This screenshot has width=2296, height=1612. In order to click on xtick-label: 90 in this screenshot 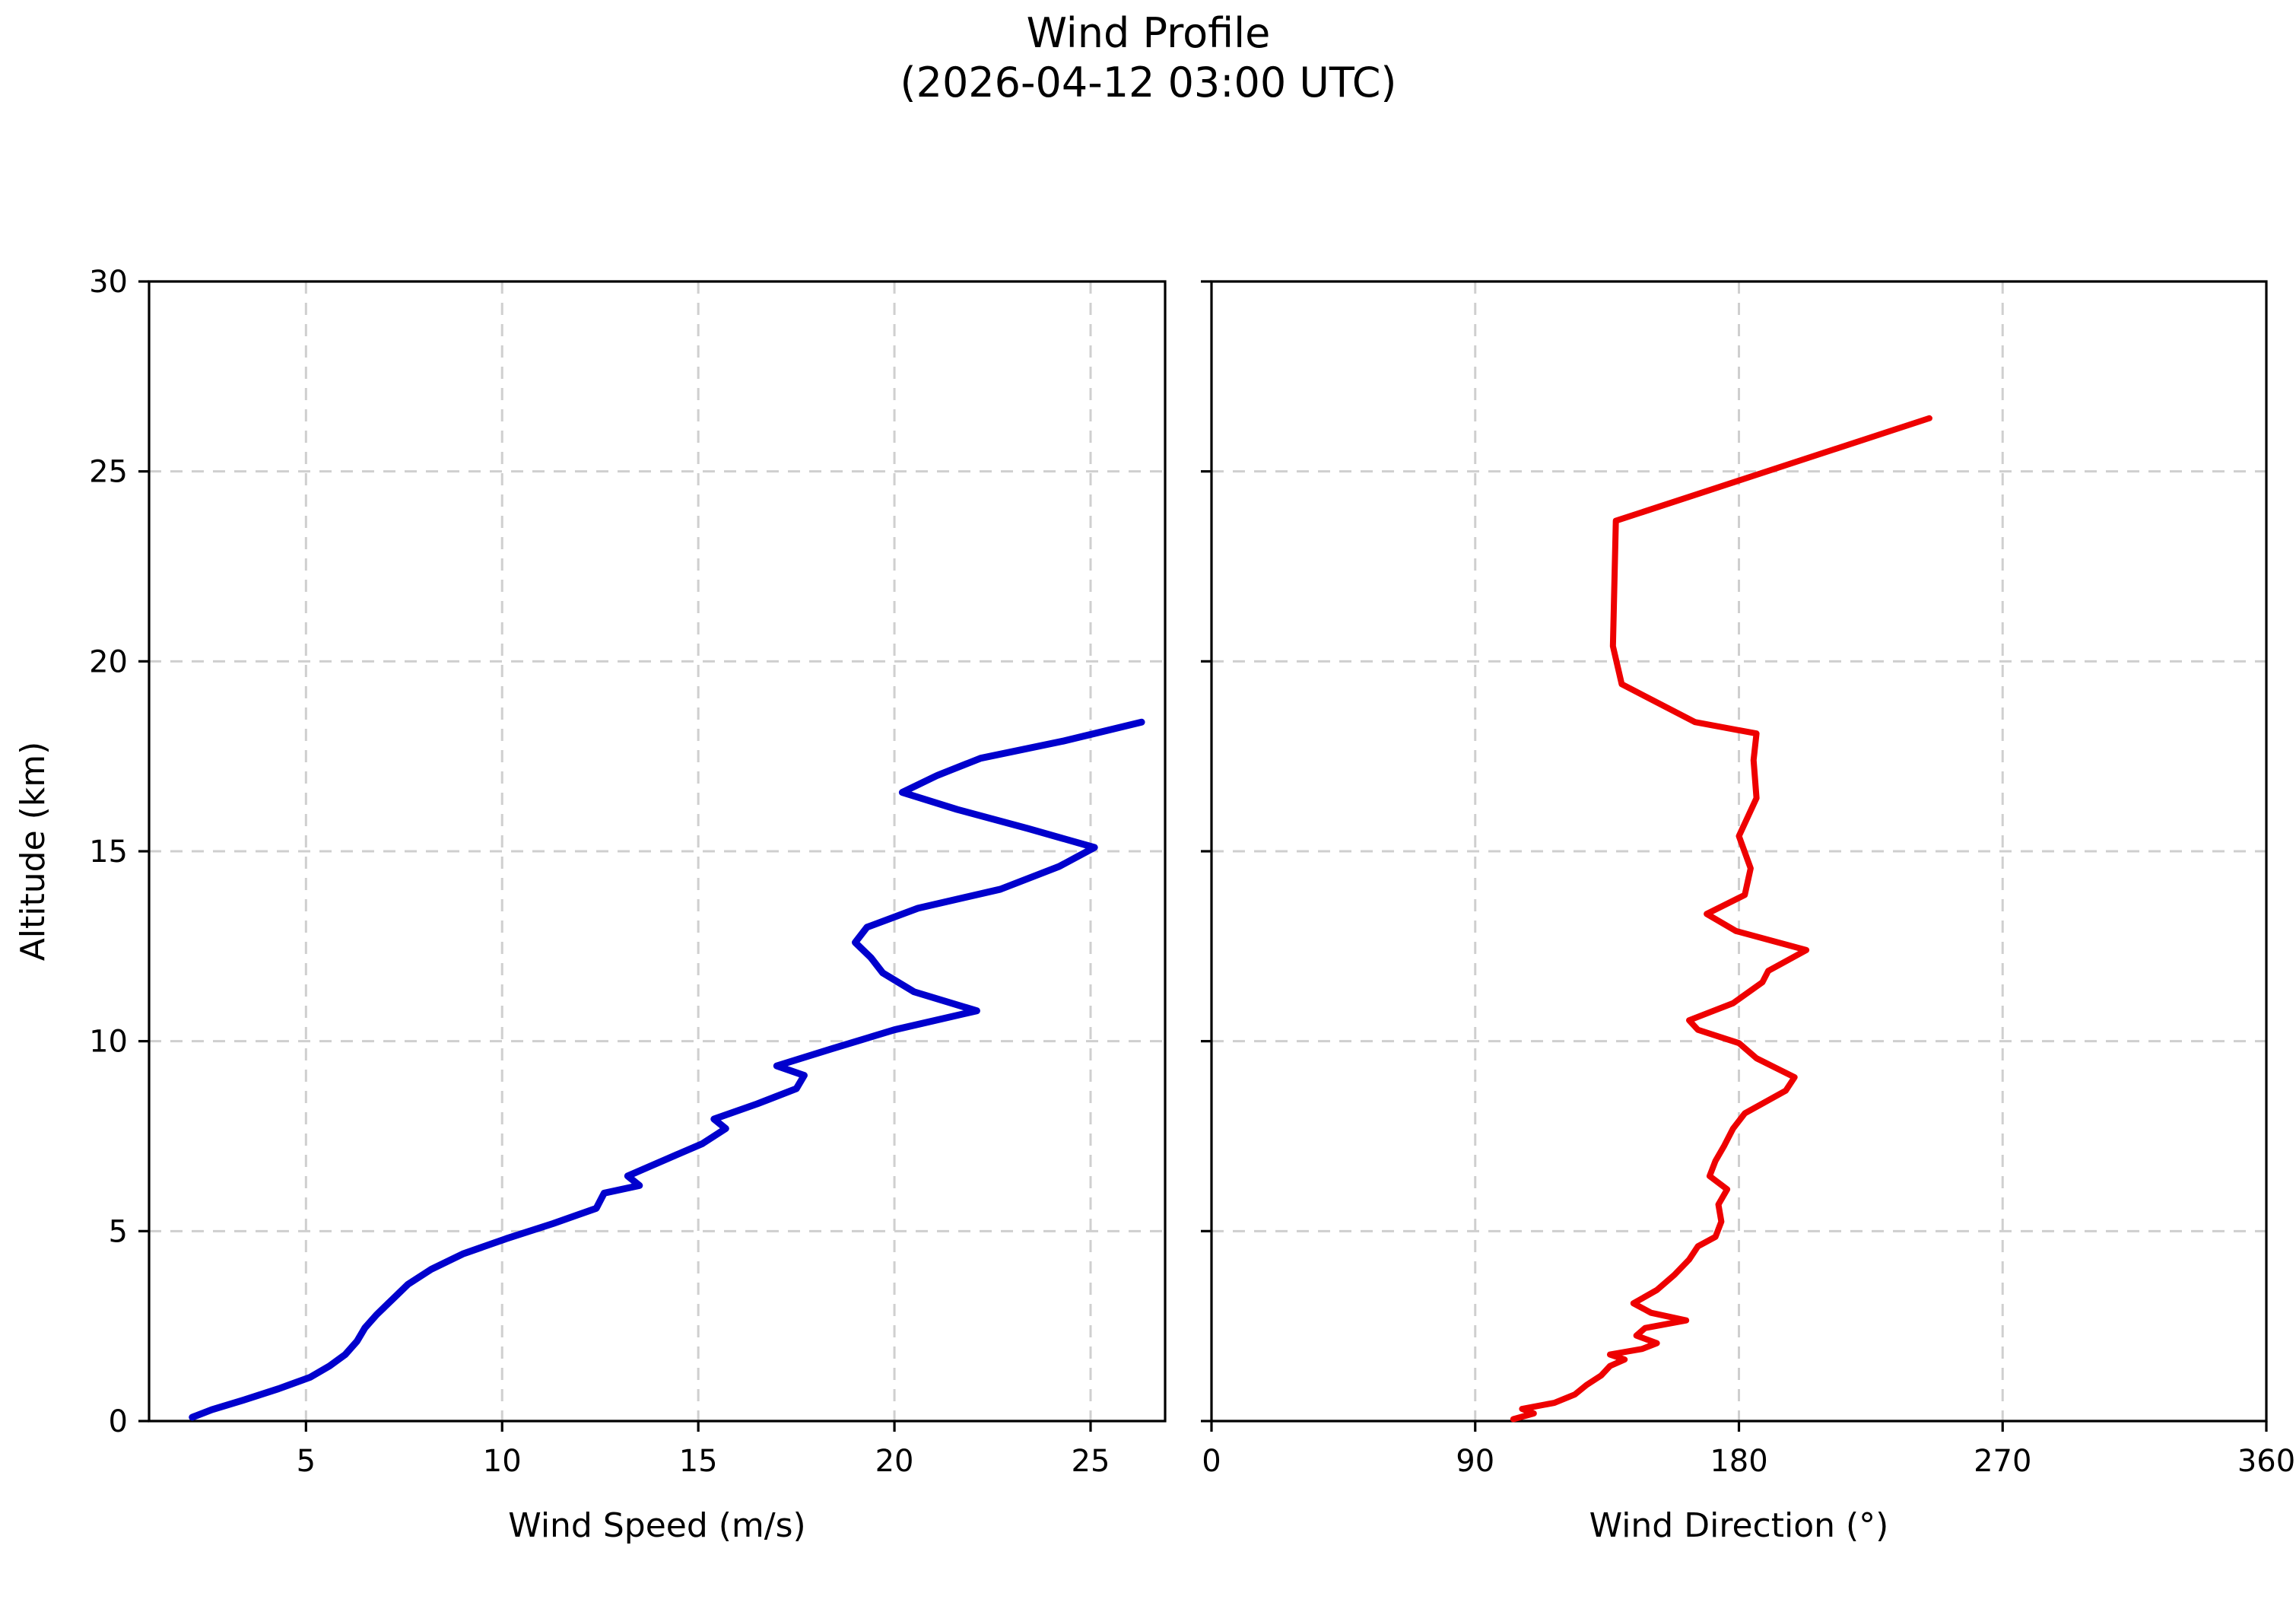, I will do `click(1475, 1461)`.